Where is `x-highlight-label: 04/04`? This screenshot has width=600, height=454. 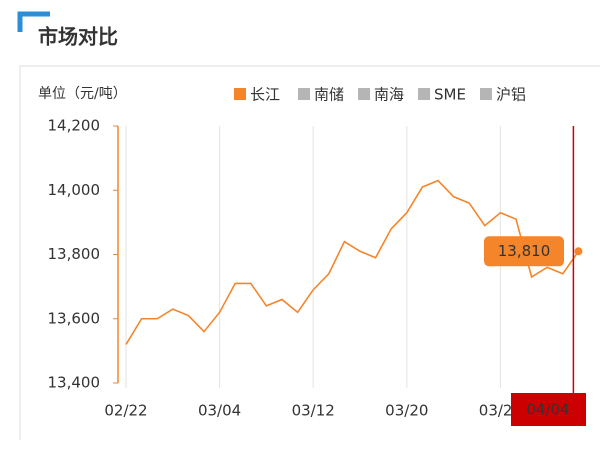
x-highlight-label: 04/04 is located at coordinates (547, 410).